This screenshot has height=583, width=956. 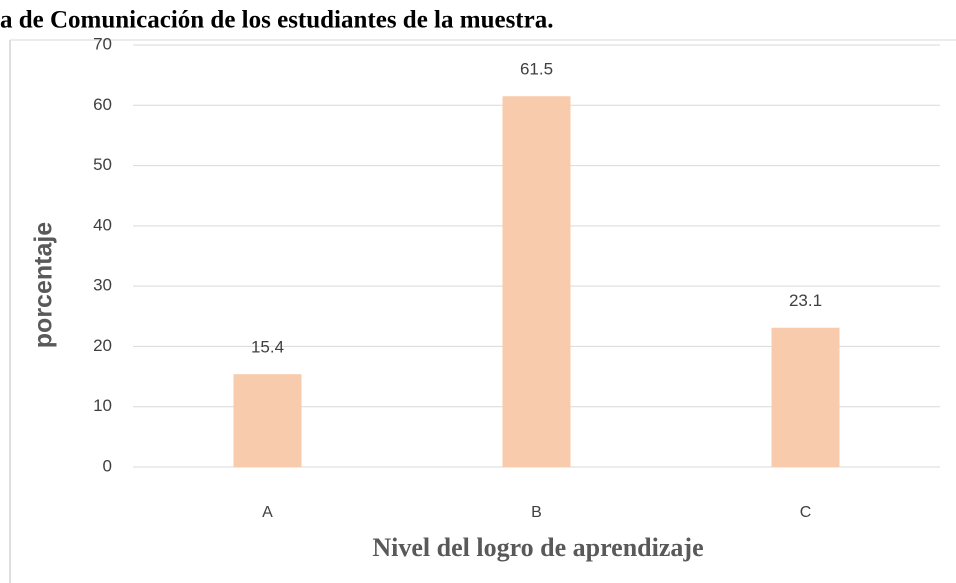 I want to click on y-tick-label: 10, so click(x=102, y=405).